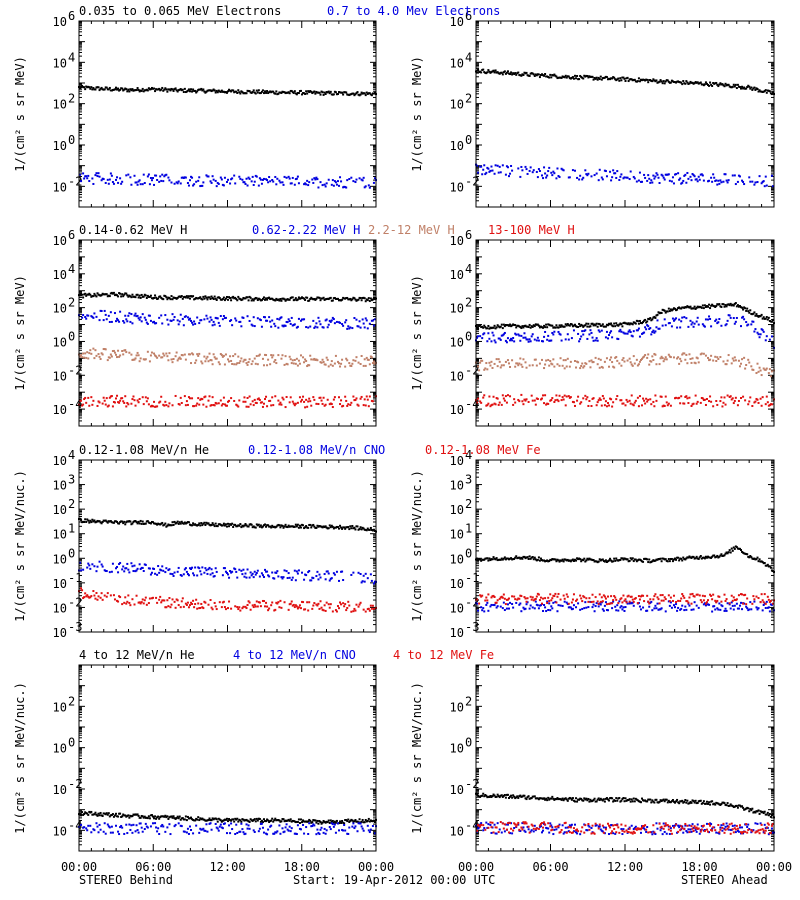 This screenshot has width=800, height=900. Describe the element at coordinates (60, 22) in the screenshot. I see `y-tick-label: 10` at that location.